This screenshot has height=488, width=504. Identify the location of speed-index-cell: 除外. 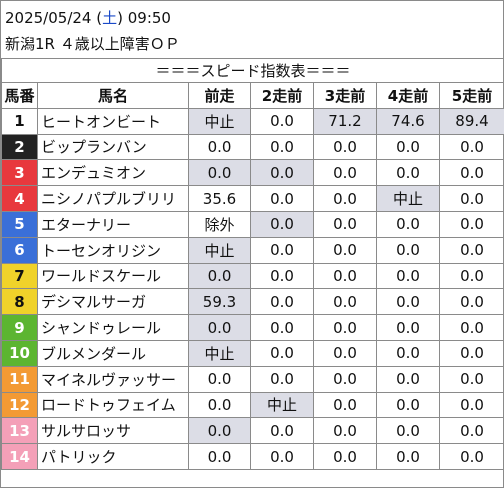
(219, 224).